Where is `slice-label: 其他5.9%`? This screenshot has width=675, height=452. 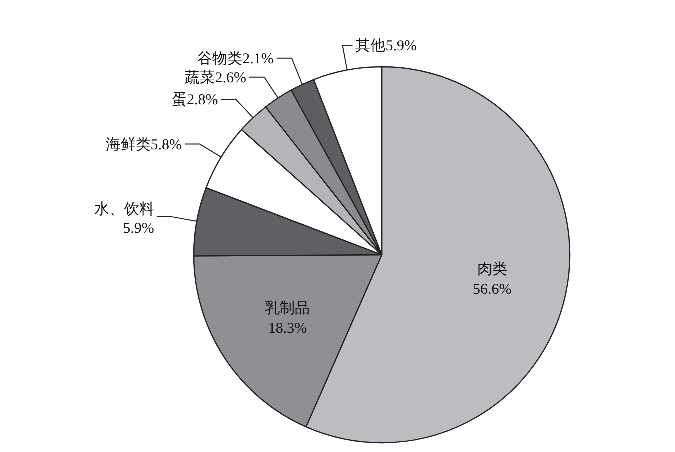 slice-label: 其他5.9% is located at coordinates (386, 46).